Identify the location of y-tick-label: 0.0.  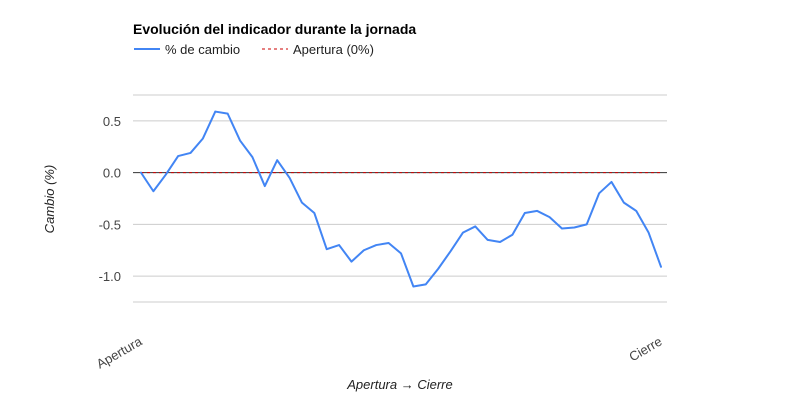
(112, 173).